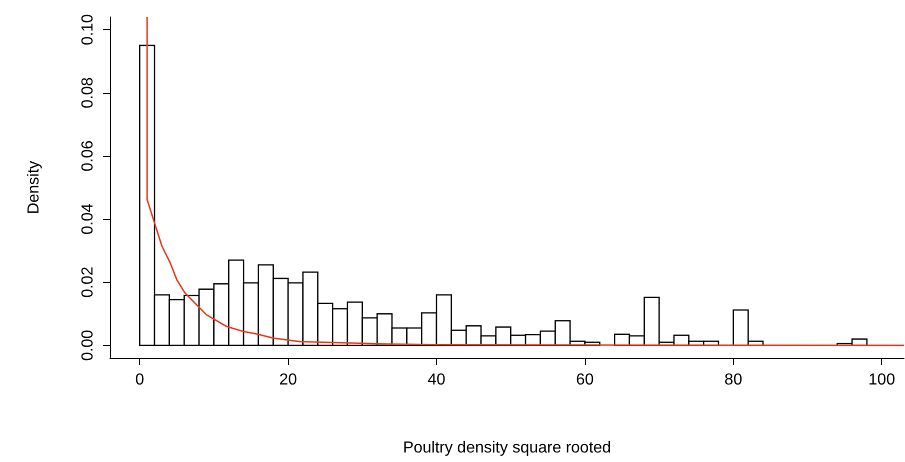 This screenshot has width=905, height=462. What do you see at coordinates (88, 30) in the screenshot?
I see `y-tick-label: 0.10` at bounding box center [88, 30].